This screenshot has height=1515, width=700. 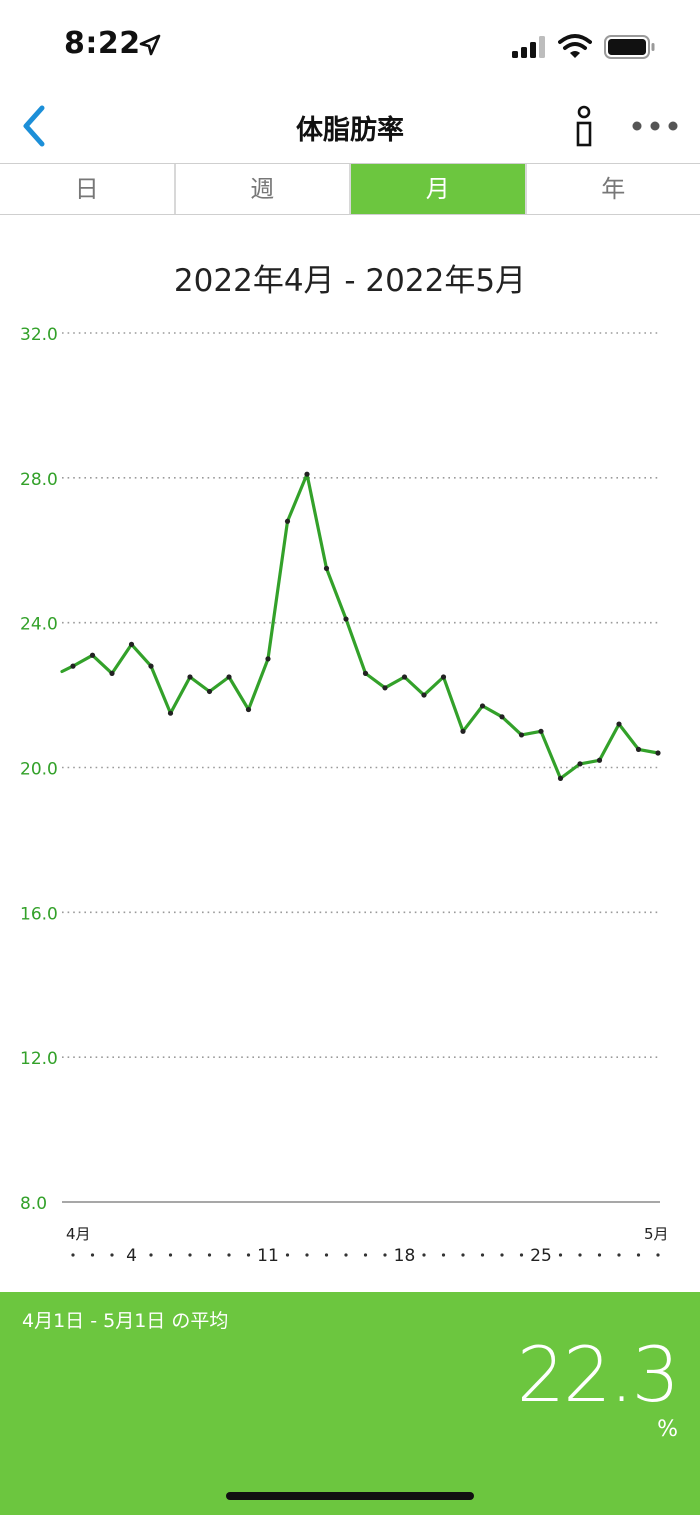 What do you see at coordinates (88, 189) in the screenshot?
I see `tab-day: 日` at bounding box center [88, 189].